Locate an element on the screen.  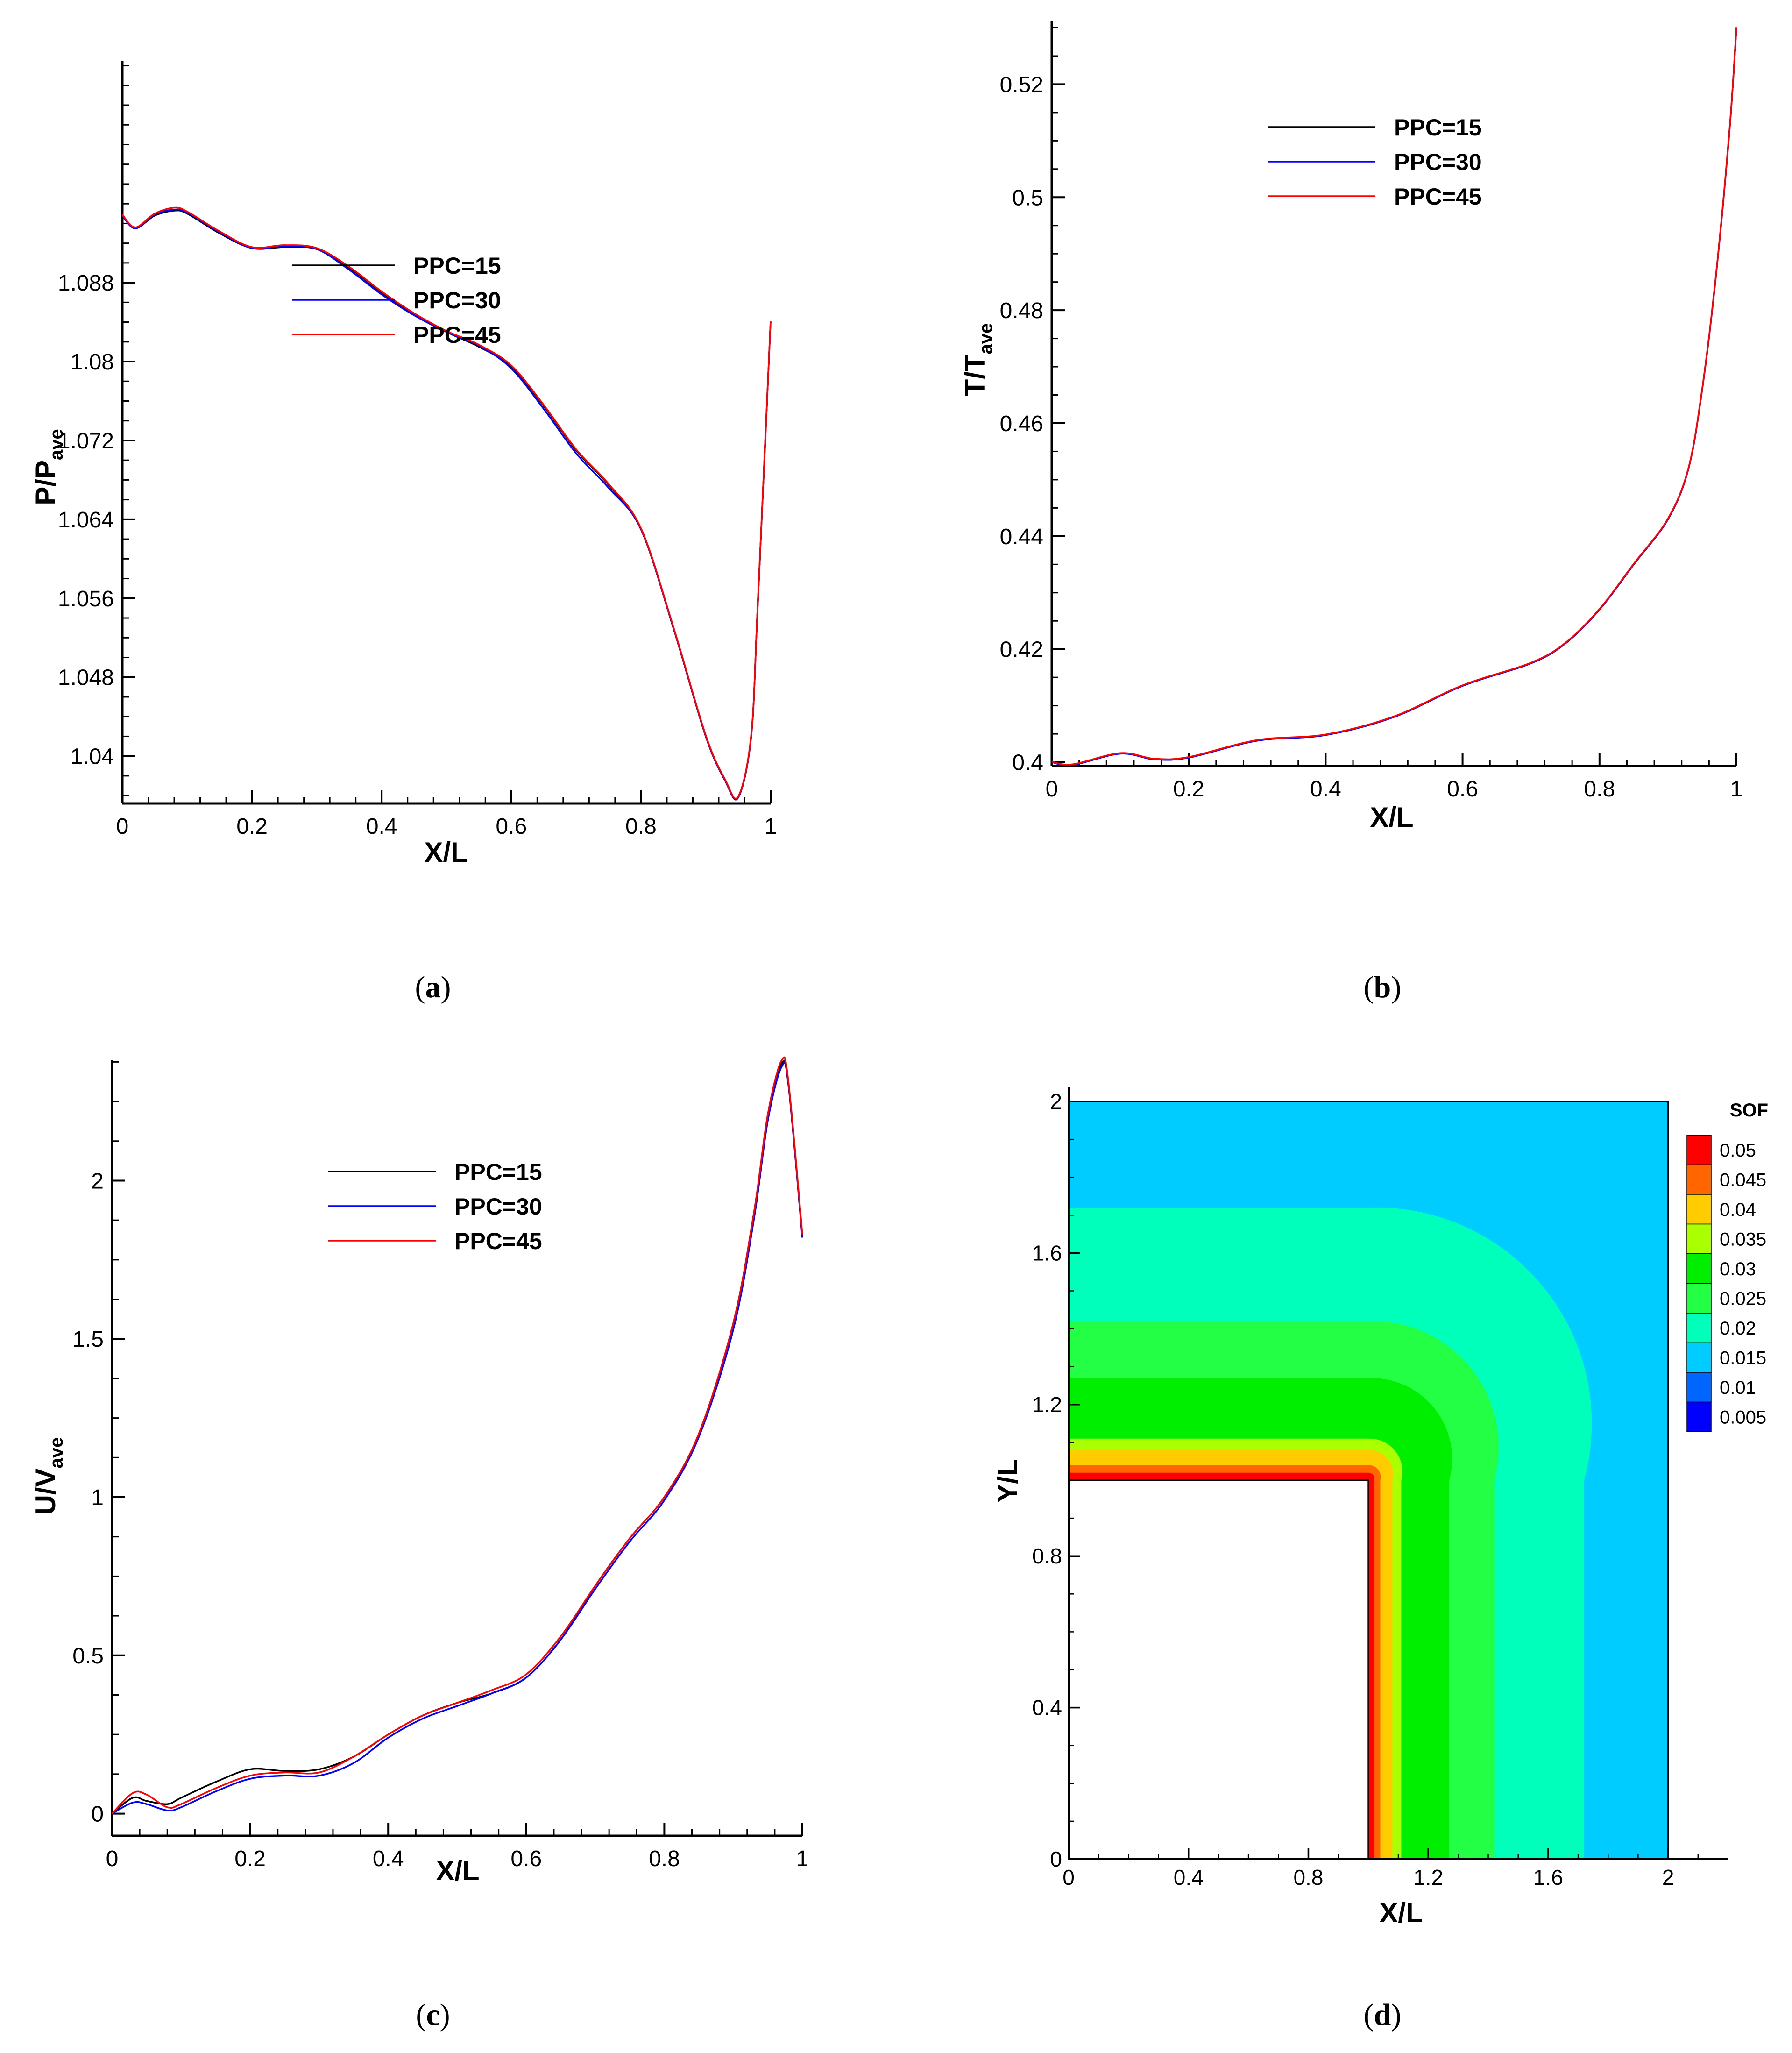
panel-a-x-tick-label: 0.6 is located at coordinates (511, 827).